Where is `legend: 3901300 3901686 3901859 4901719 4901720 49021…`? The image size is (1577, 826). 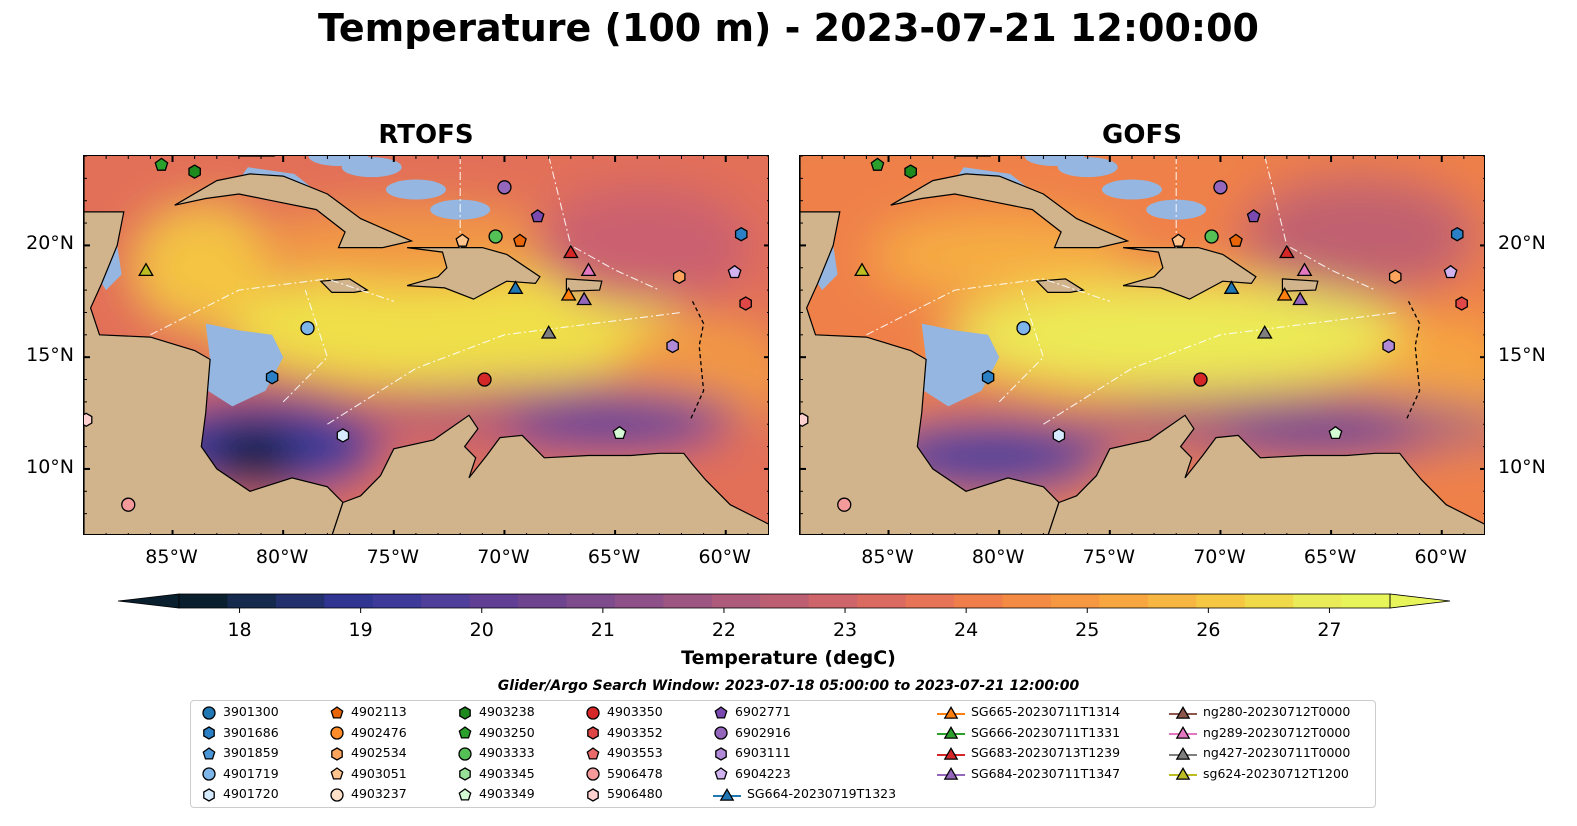 legend: 3901300 3901686 3901859 4901719 4901720 49021… is located at coordinates (783, 754).